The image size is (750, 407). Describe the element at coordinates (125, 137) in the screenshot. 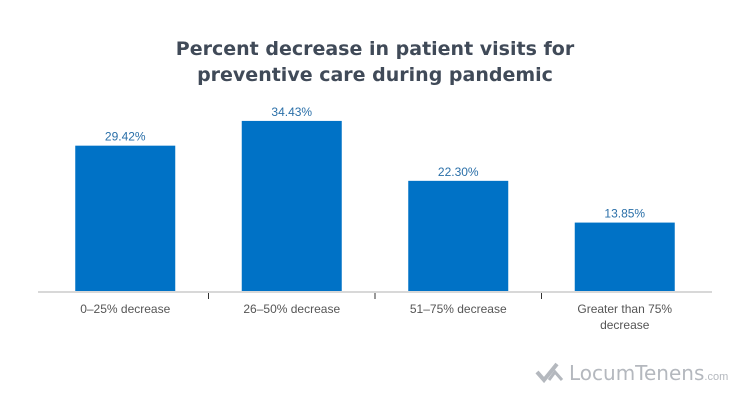

I see `data-label: 29.42%` at that location.